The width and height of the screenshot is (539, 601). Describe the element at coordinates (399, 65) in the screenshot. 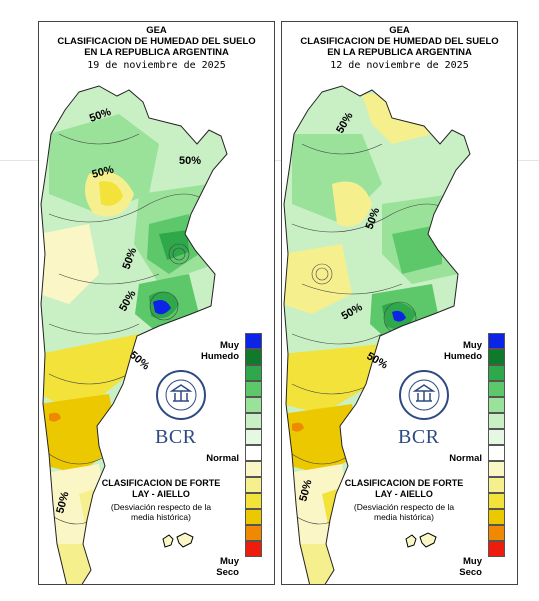

I see `map-date: 12 de noviembre de 2025` at that location.